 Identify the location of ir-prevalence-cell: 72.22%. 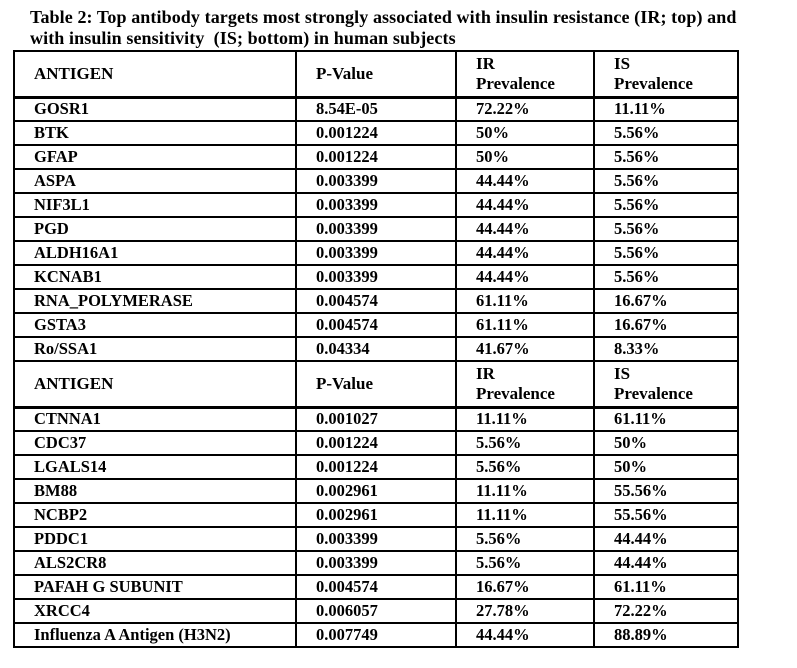
(525, 109).